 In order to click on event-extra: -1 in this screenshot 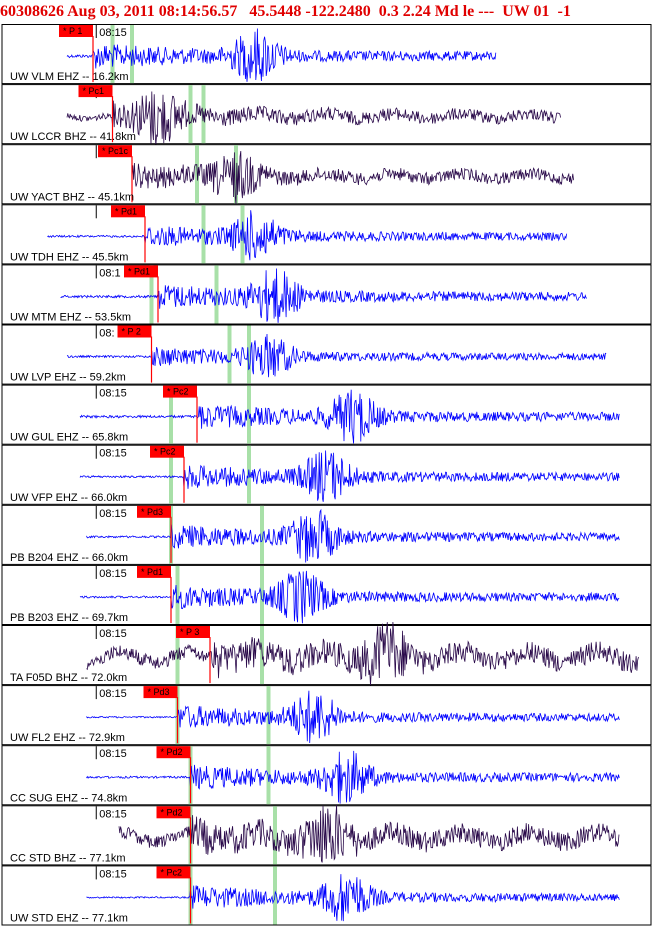, I will do `click(564, 11)`.